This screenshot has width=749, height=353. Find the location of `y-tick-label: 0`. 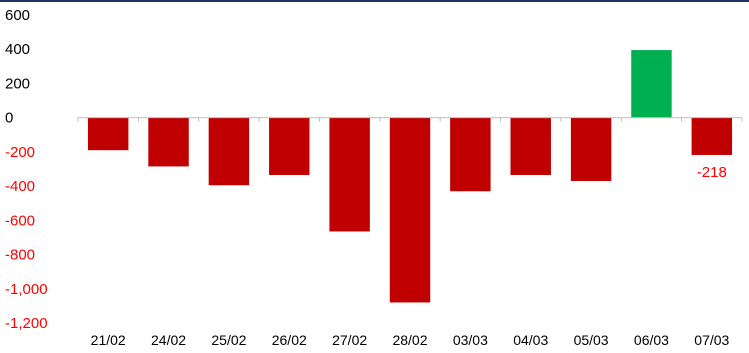

y-tick-label: 0 is located at coordinates (9, 118).